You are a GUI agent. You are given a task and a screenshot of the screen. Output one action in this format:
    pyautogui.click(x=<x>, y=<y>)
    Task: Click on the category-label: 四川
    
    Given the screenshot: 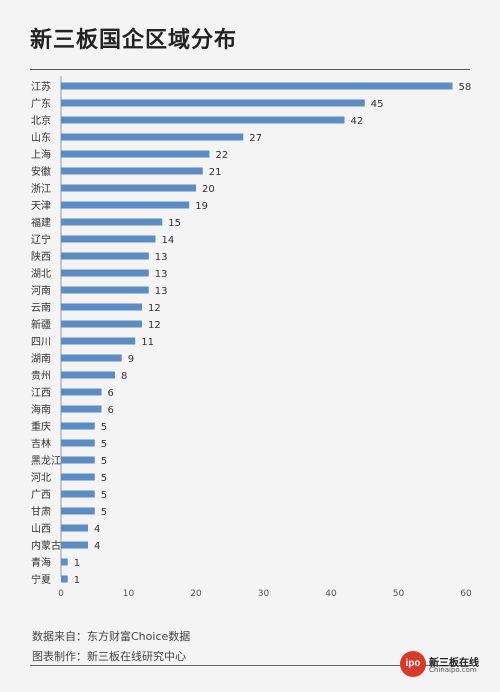 What is the action you would take?
    pyautogui.click(x=41, y=342)
    